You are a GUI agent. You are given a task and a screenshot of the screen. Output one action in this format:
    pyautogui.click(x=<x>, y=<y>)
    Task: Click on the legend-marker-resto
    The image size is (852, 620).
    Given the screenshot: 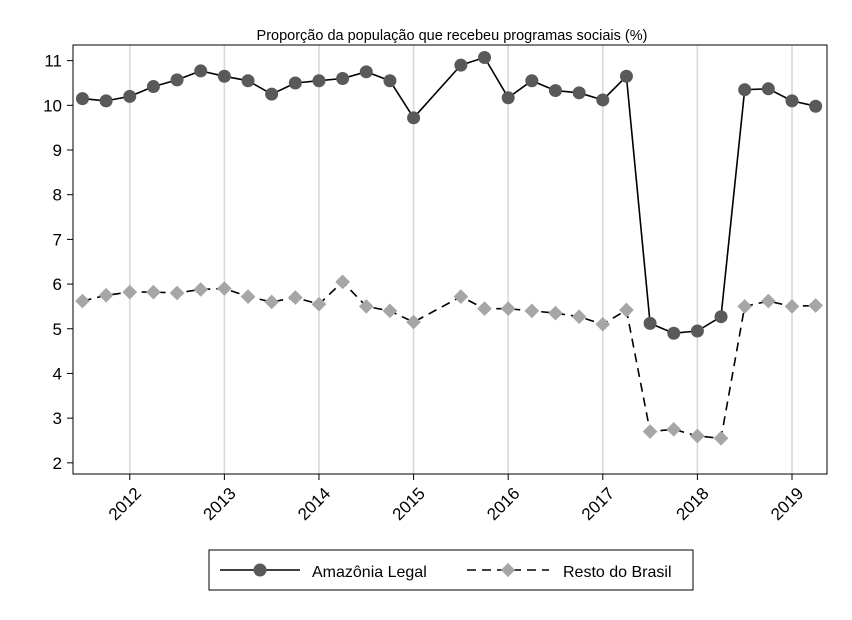 What is the action you would take?
    pyautogui.click(x=508, y=570)
    